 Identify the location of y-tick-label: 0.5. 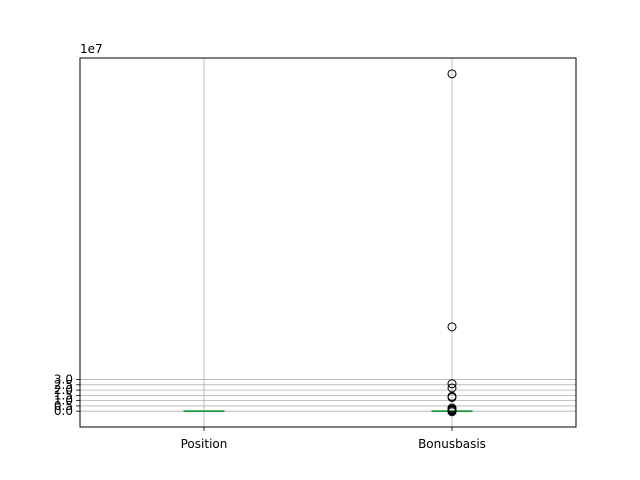
(63, 406).